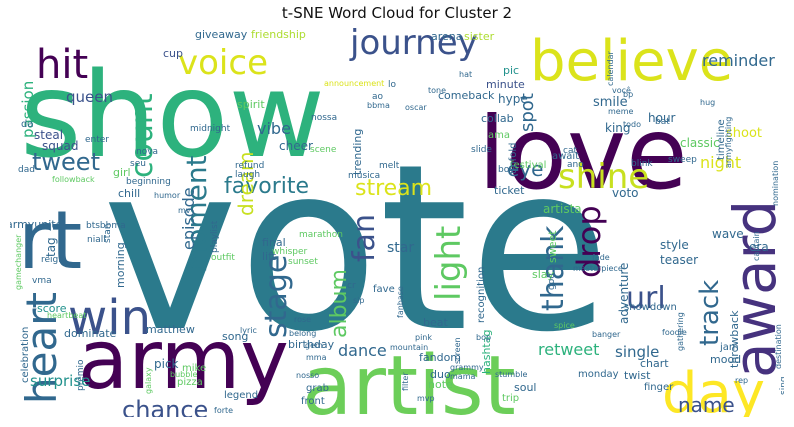 This screenshot has height=427, width=794. What do you see at coordinates (409, 378) in the screenshot?
I see `cloud-word-3: artist` at bounding box center [409, 378].